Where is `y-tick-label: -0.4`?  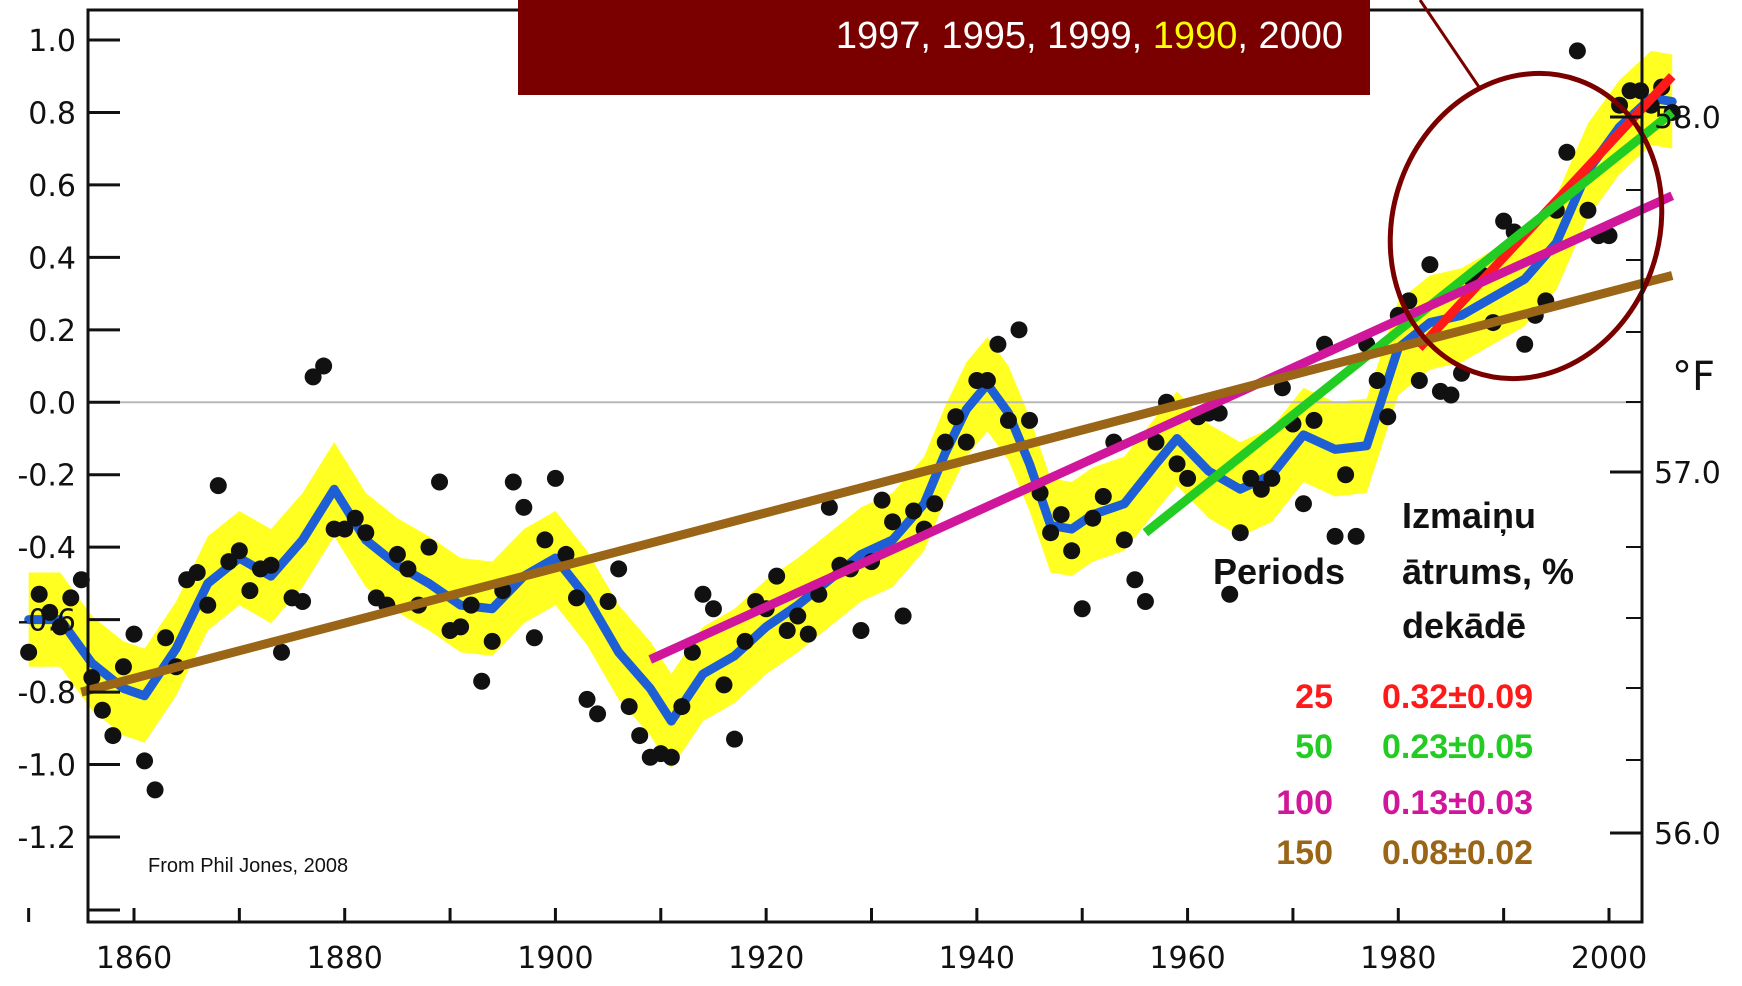 y-tick-label: -0.4 is located at coordinates (46, 548).